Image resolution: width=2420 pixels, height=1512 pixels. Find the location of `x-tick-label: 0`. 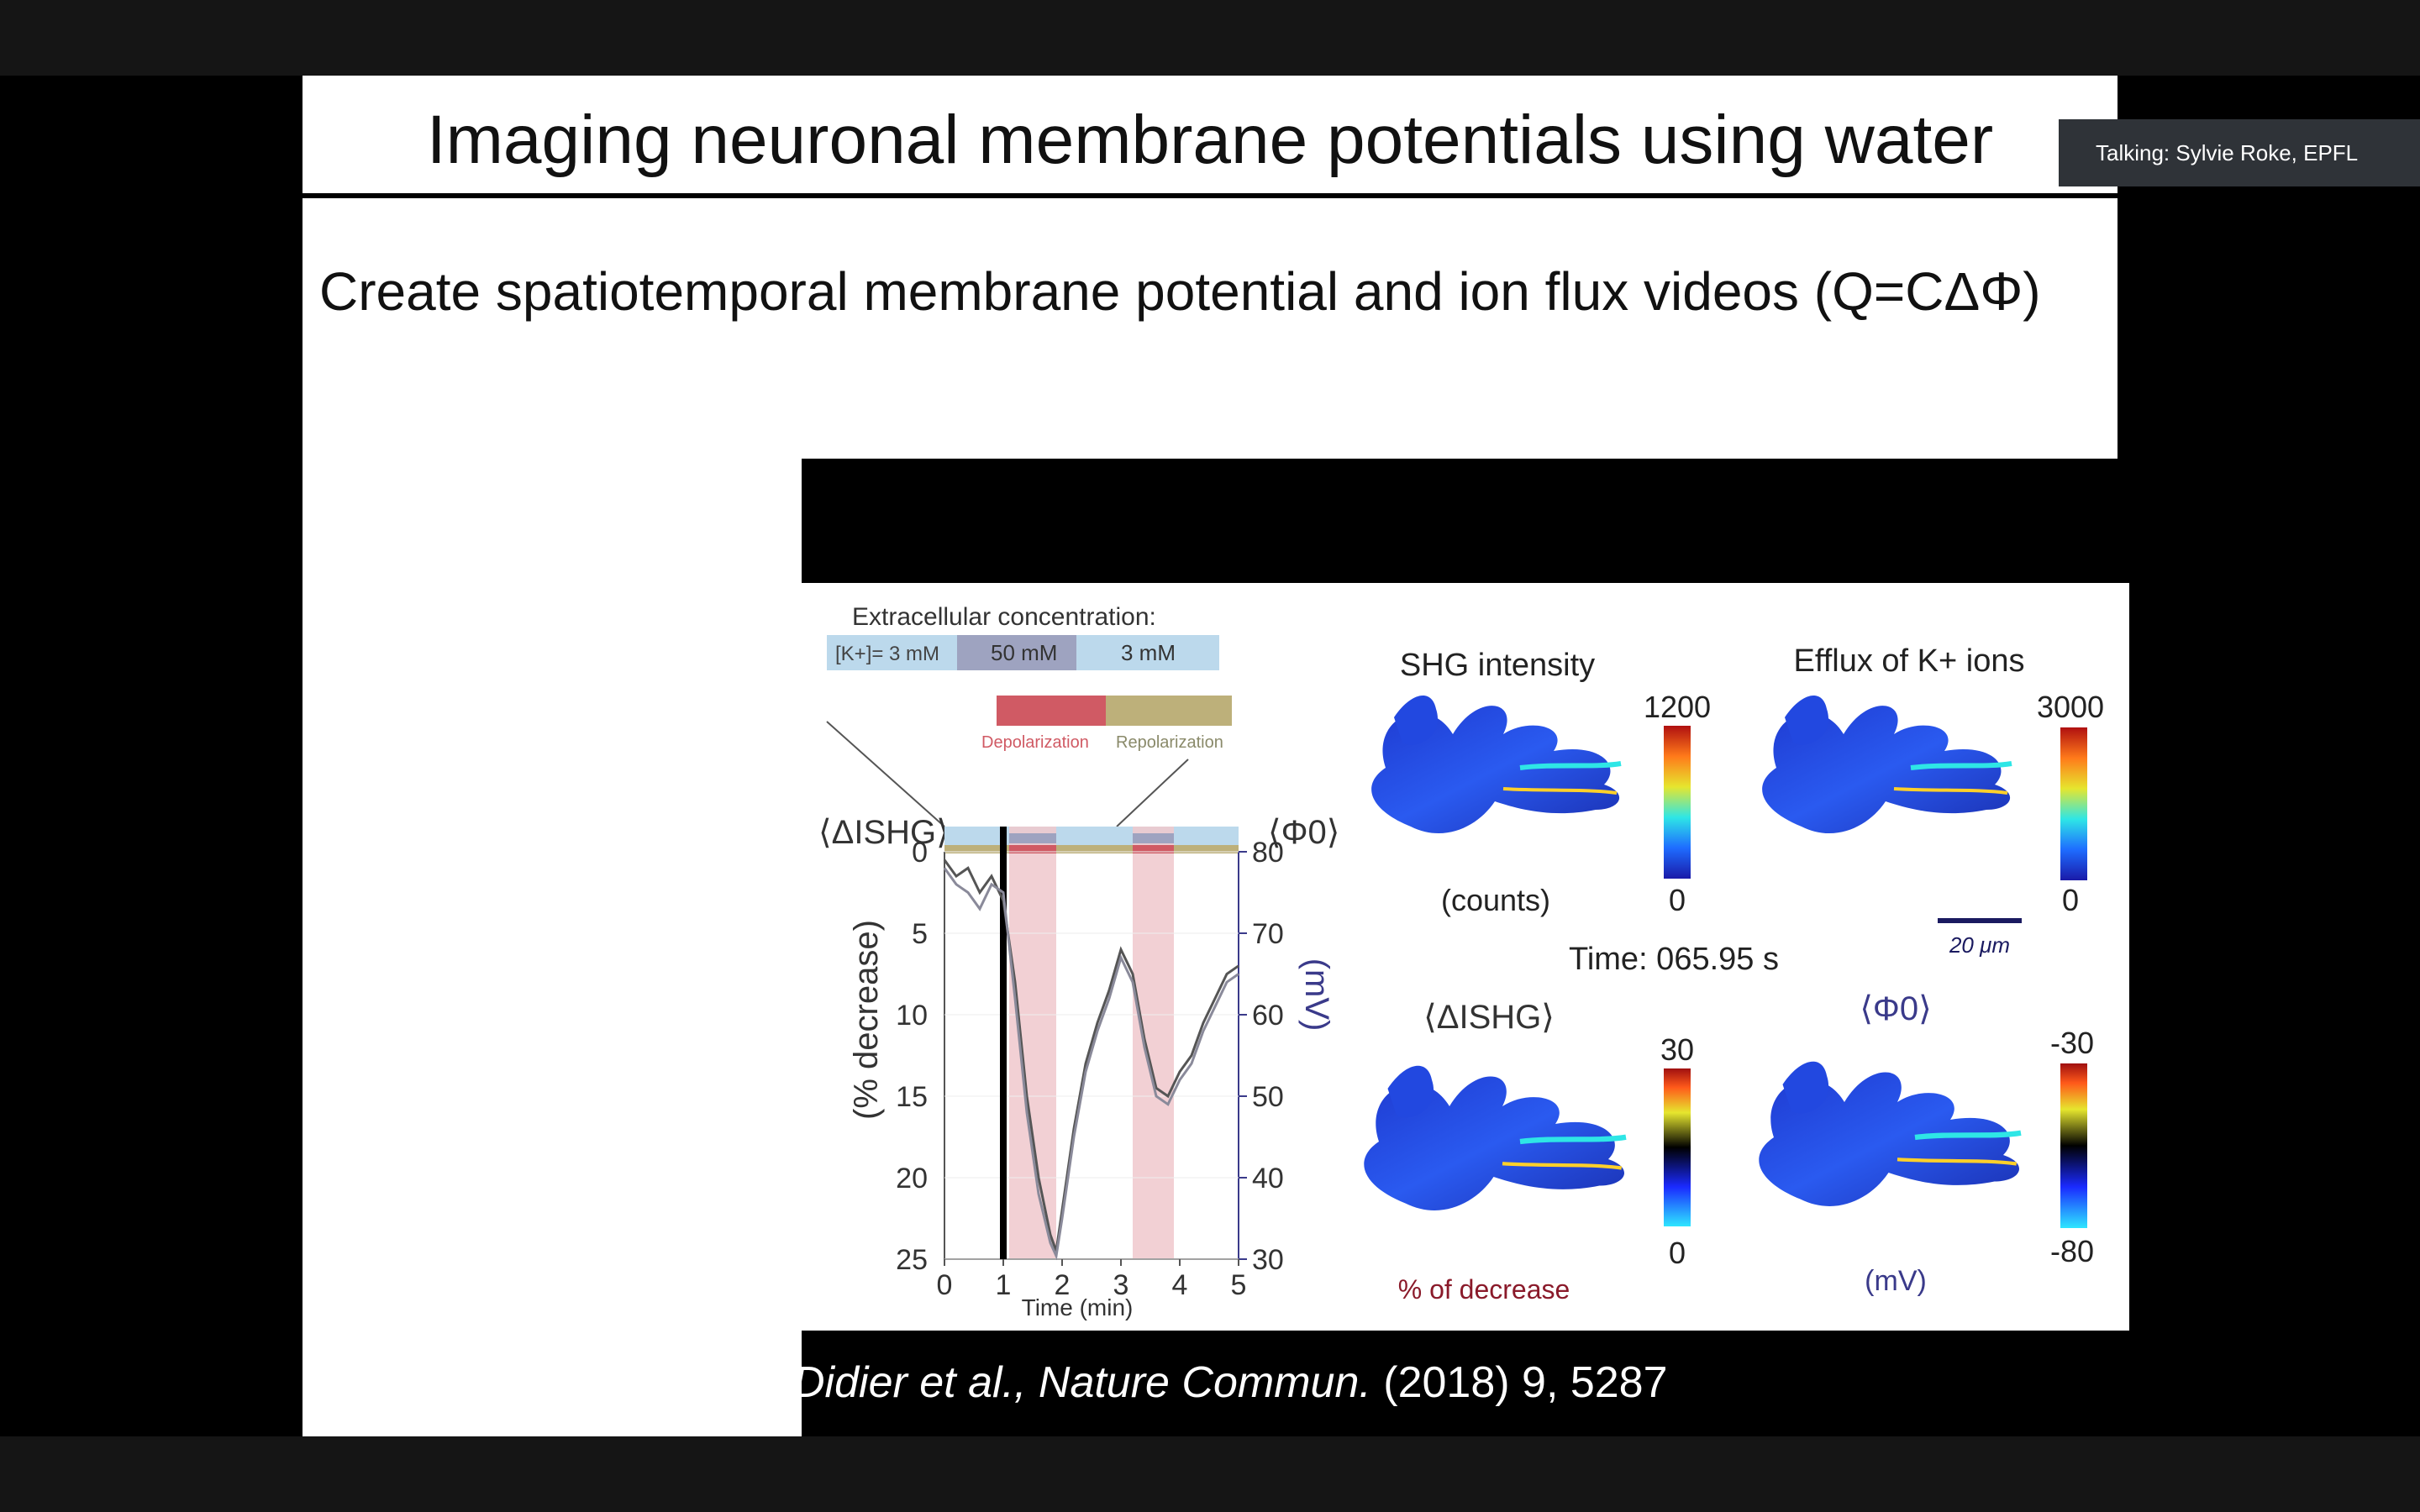

x-tick-label: 0 is located at coordinates (945, 1285).